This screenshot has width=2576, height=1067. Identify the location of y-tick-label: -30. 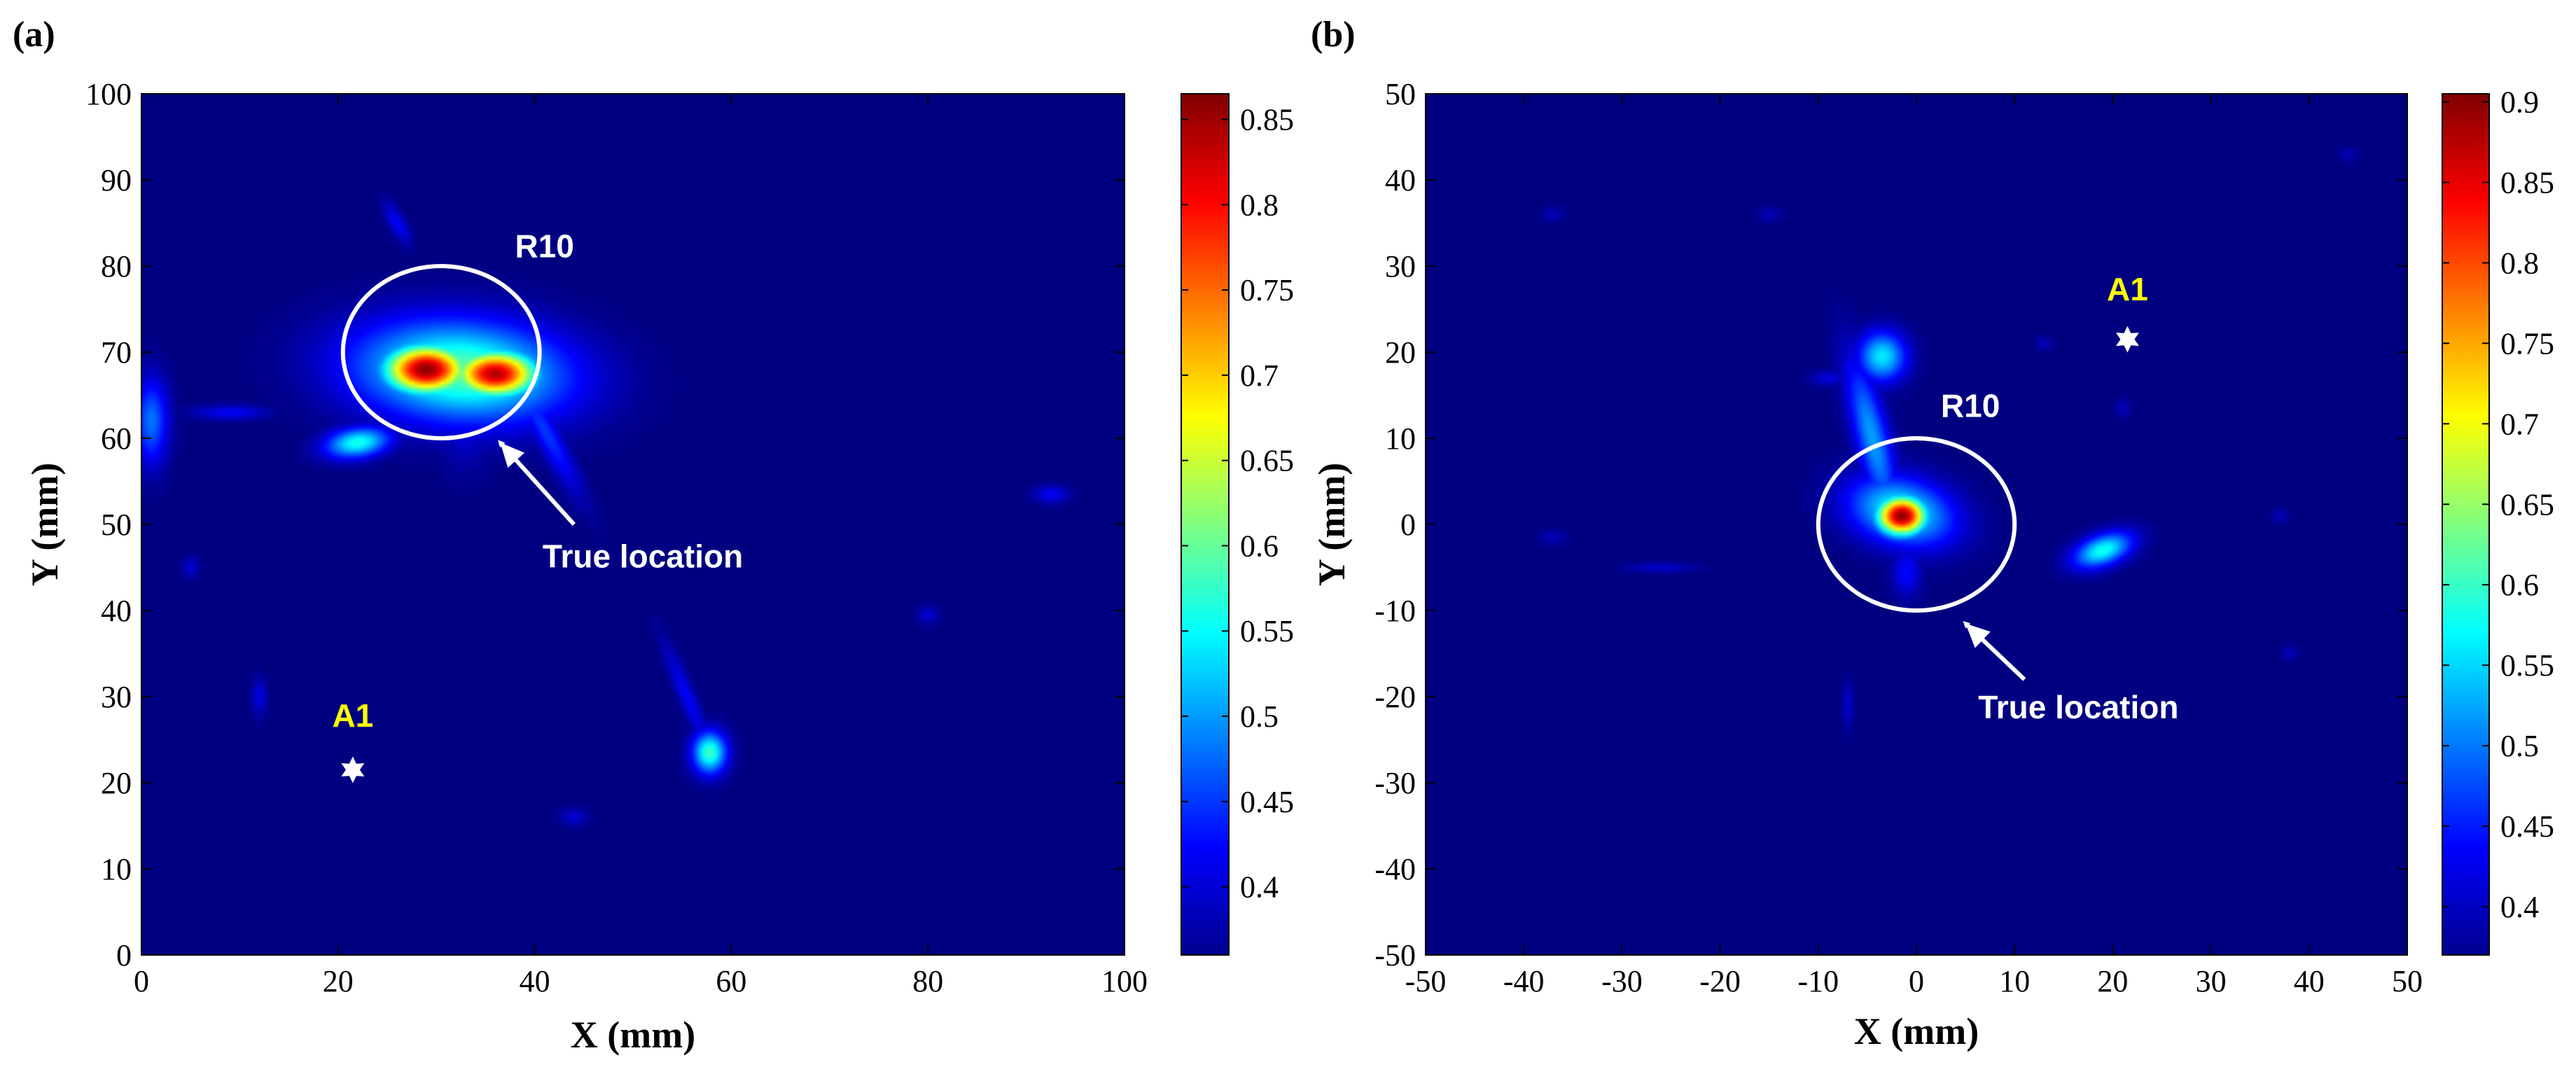
(1395, 783).